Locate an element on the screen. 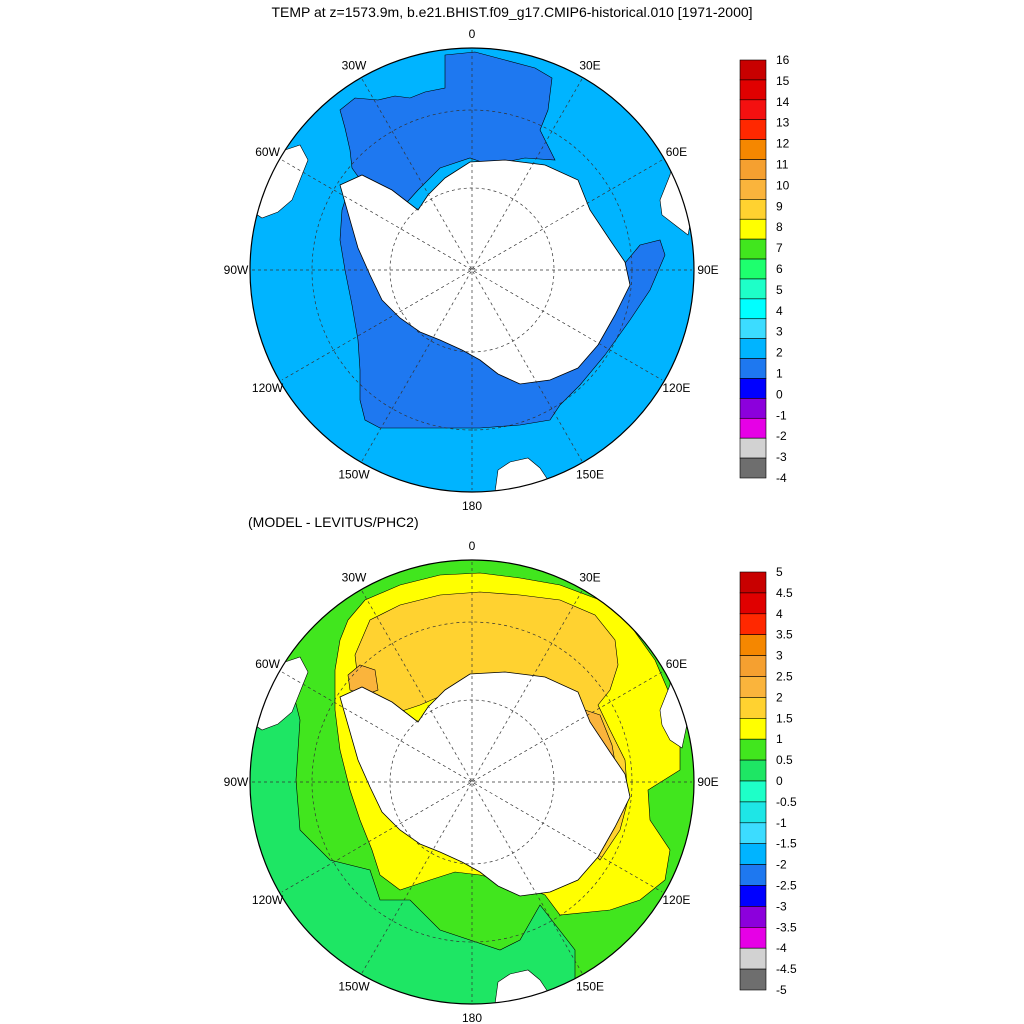 Image resolution: width=1024 pixels, height=1024 pixels. colorbar-label: -4.5 is located at coordinates (786, 969).